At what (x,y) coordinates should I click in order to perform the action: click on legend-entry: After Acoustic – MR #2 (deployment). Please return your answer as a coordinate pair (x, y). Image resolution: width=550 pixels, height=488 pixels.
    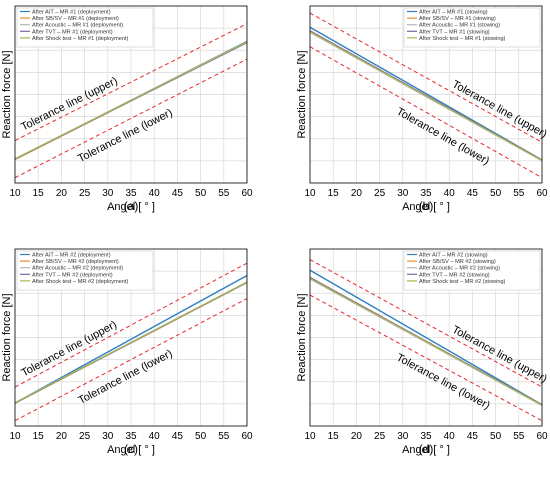
    Looking at the image, I should click on (77, 269).